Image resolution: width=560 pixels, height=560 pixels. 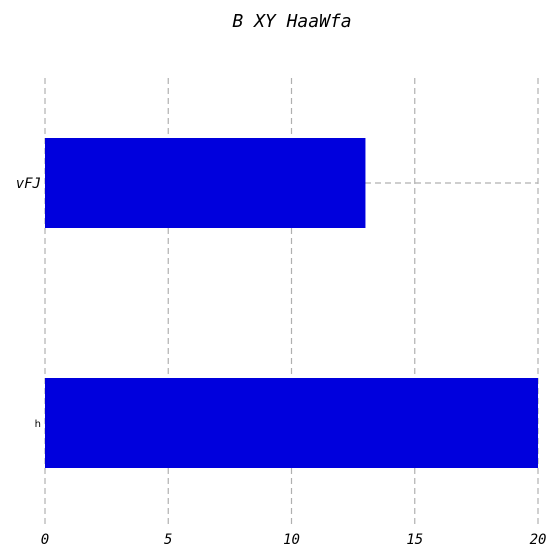 I want to click on x-tick-label: 10, so click(x=291, y=540).